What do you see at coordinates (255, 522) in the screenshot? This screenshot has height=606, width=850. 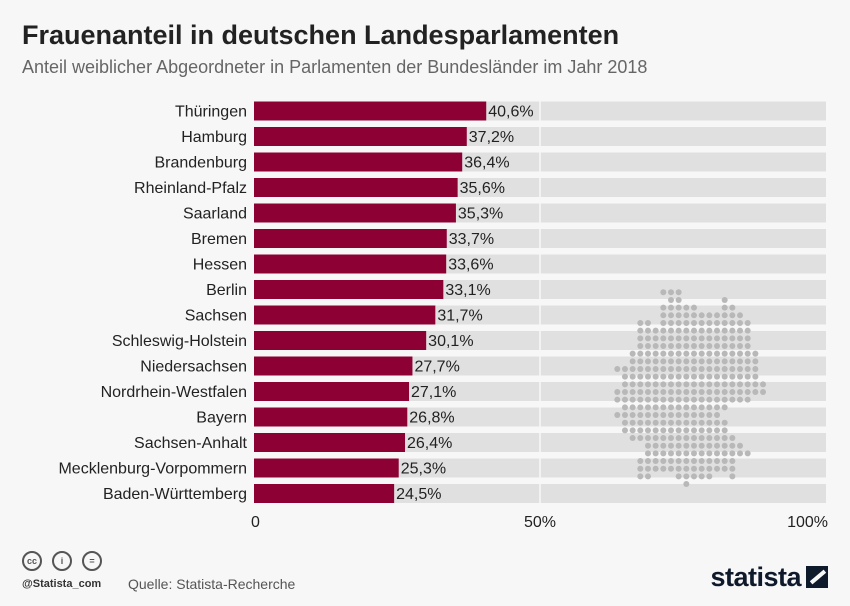 I see `x-tick-label: 0` at bounding box center [255, 522].